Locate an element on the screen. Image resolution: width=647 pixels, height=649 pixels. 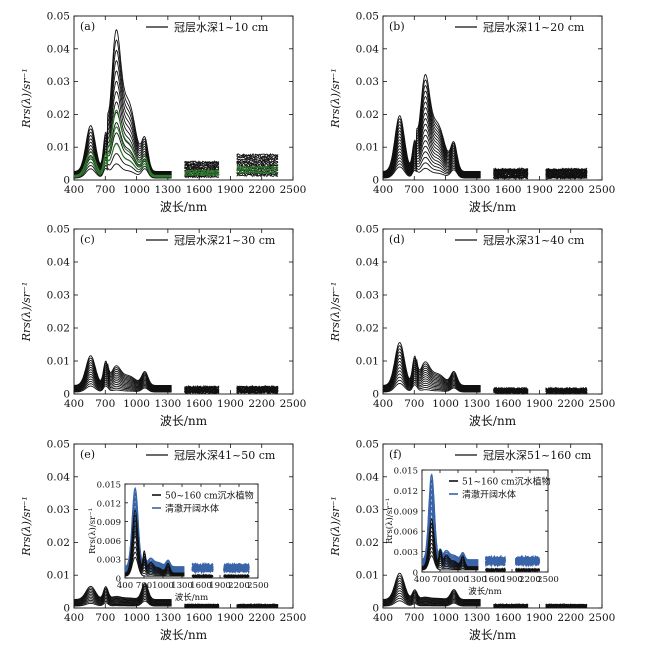
panel-label: (e) is located at coordinates (87, 454).